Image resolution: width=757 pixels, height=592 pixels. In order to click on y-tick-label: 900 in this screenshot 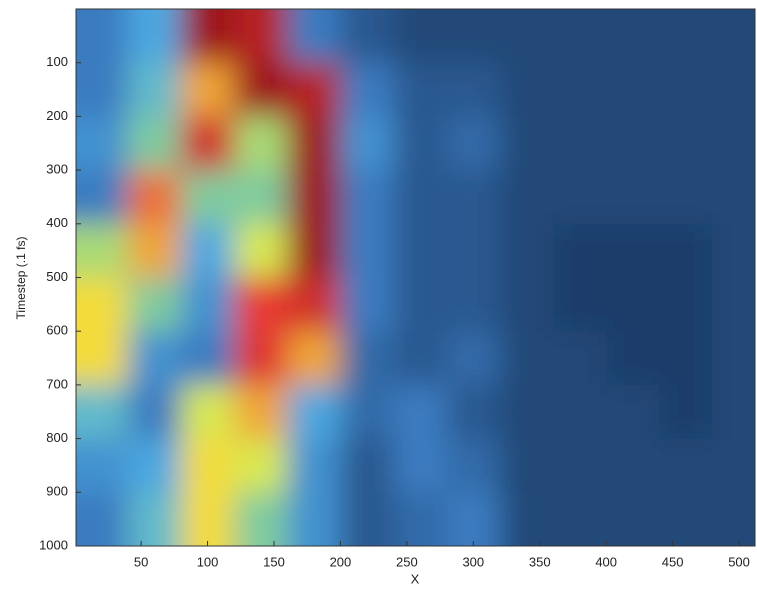, I will do `click(57, 491)`.